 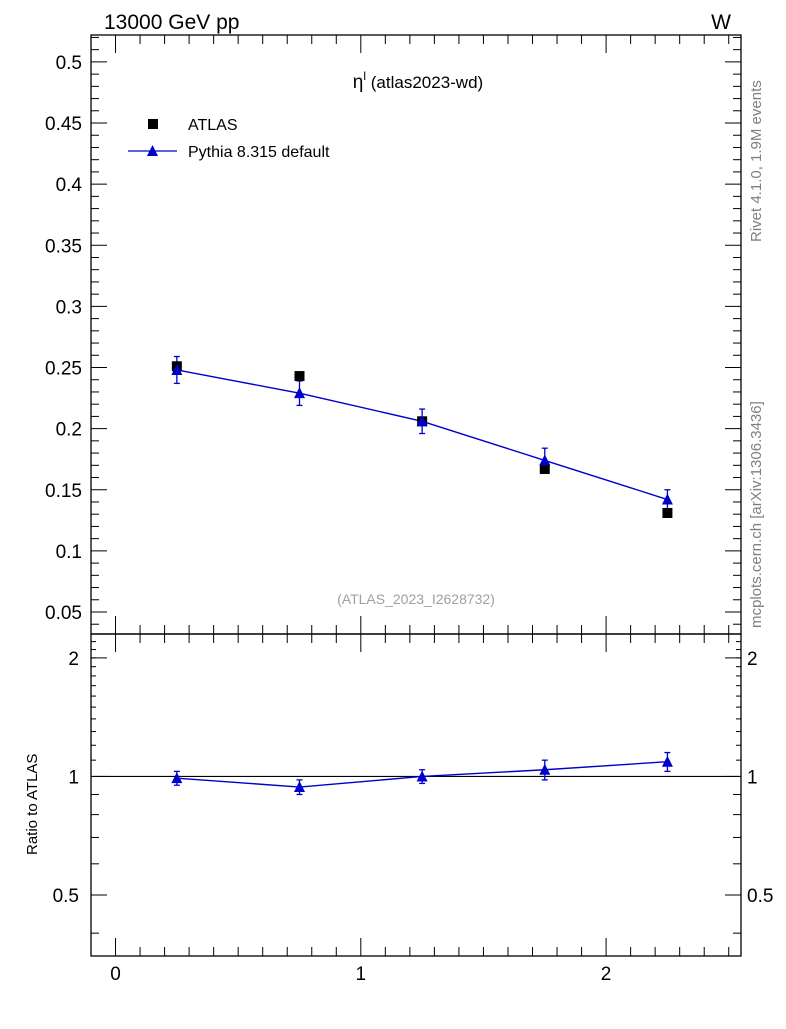 I want to click on main-title: ηl (atlas2023-wd), so click(x=418, y=81).